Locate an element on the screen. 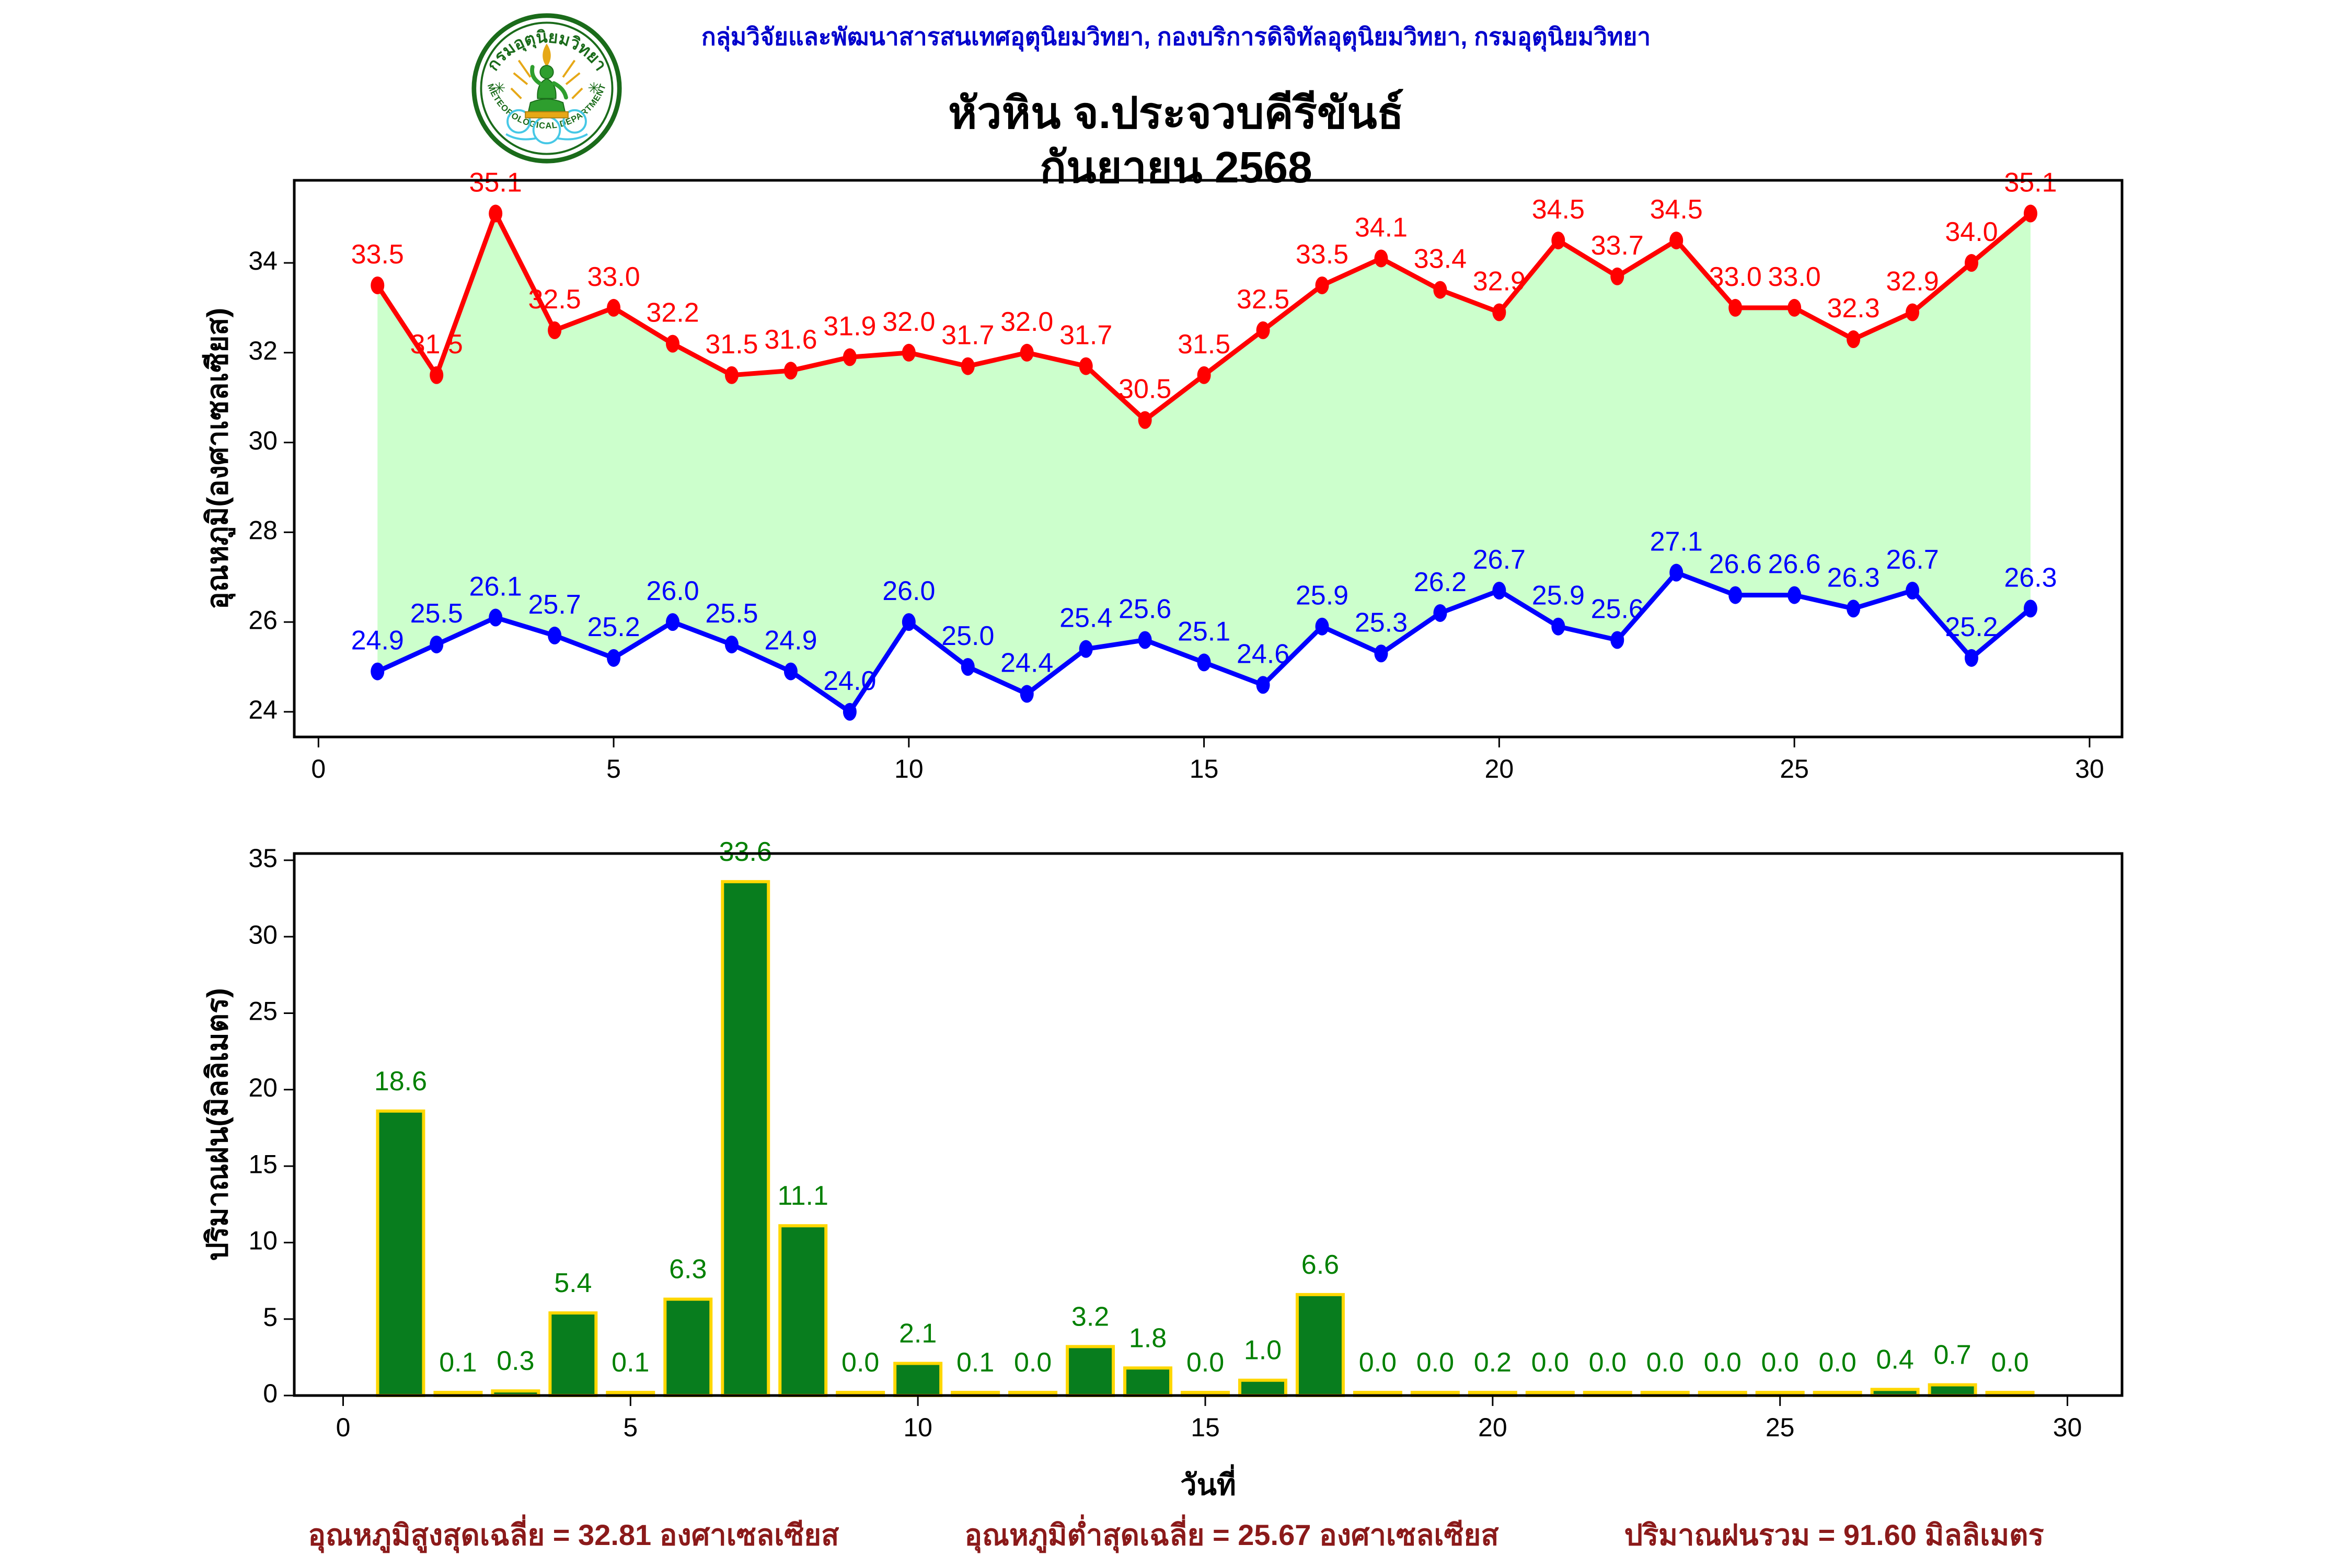 The height and width of the screenshot is (1568, 2352). y-tick-label: 32 is located at coordinates (263, 350).